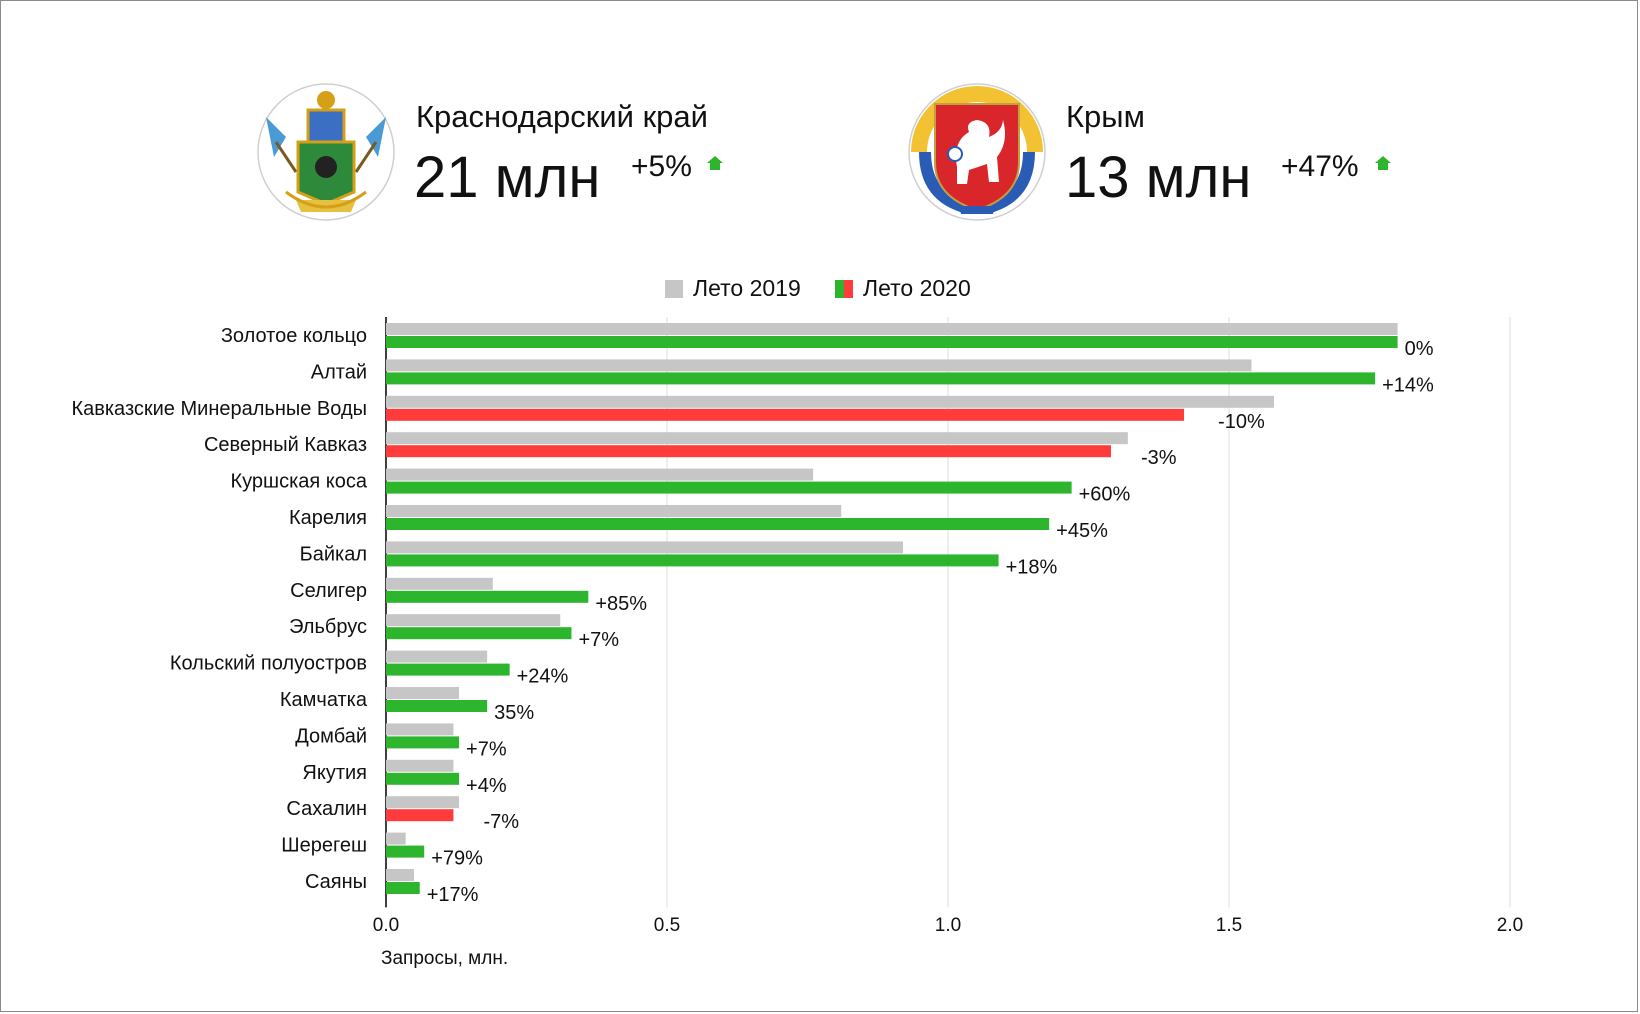 The width and height of the screenshot is (1640, 1014). What do you see at coordinates (386, 925) in the screenshot?
I see `x-tick-label: 0.0` at bounding box center [386, 925].